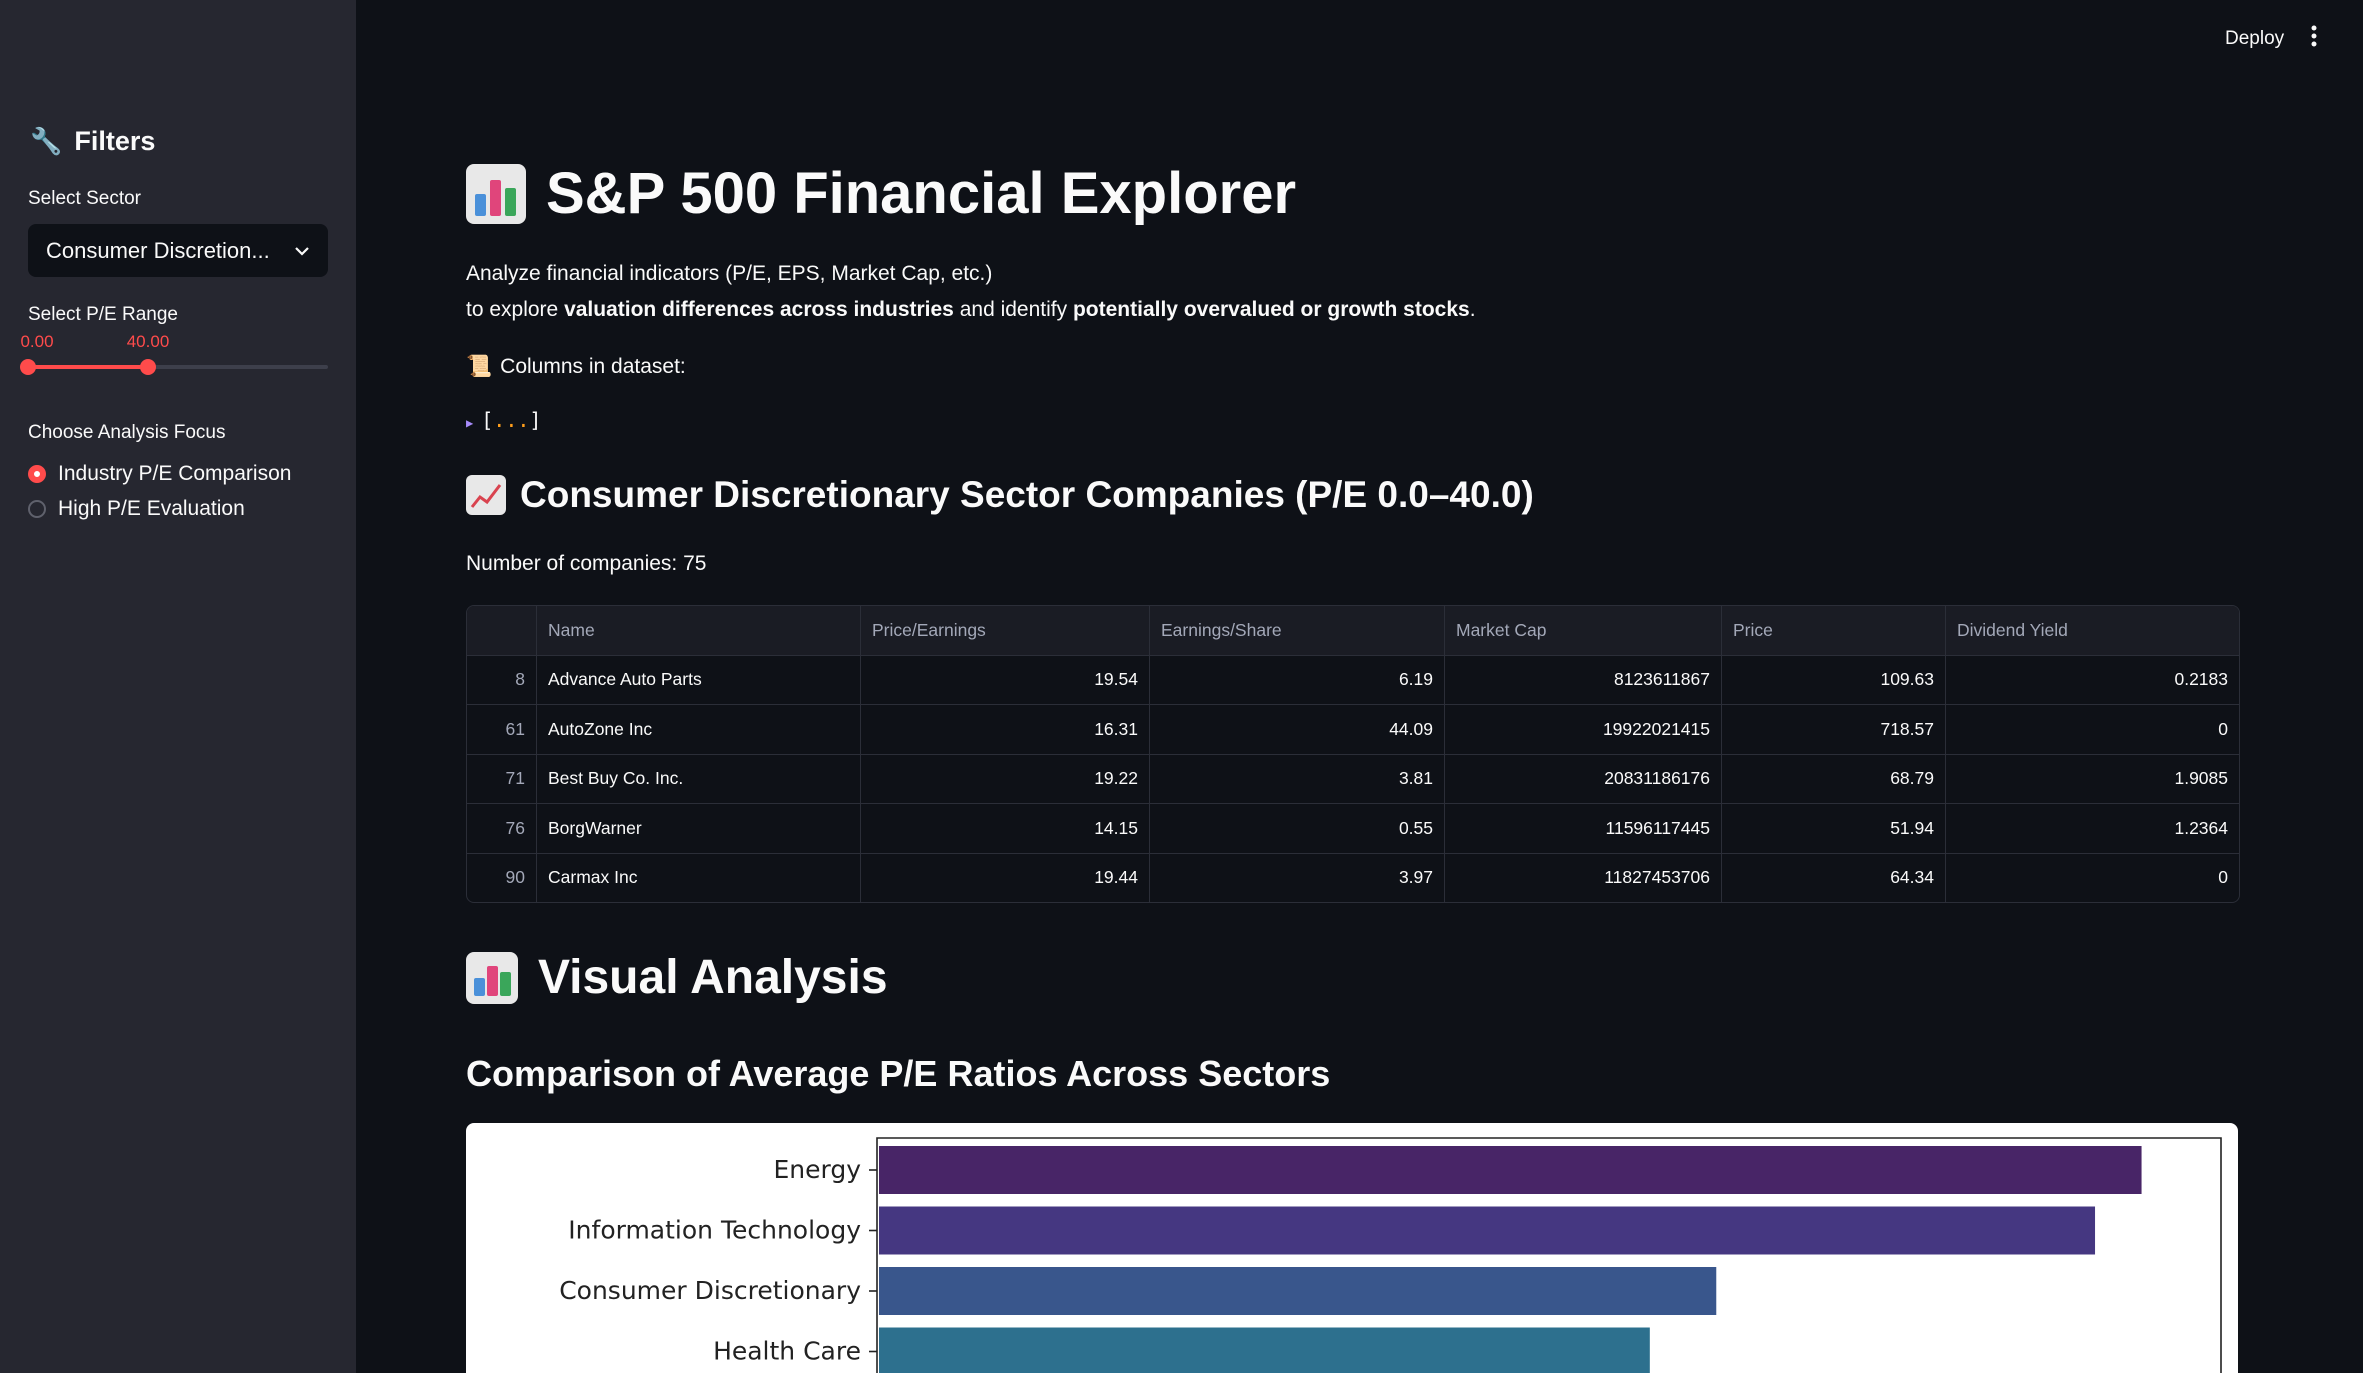 This screenshot has width=2363, height=1373. What do you see at coordinates (593, 366) in the screenshot?
I see `columns-label: Columns in dataset:` at bounding box center [593, 366].